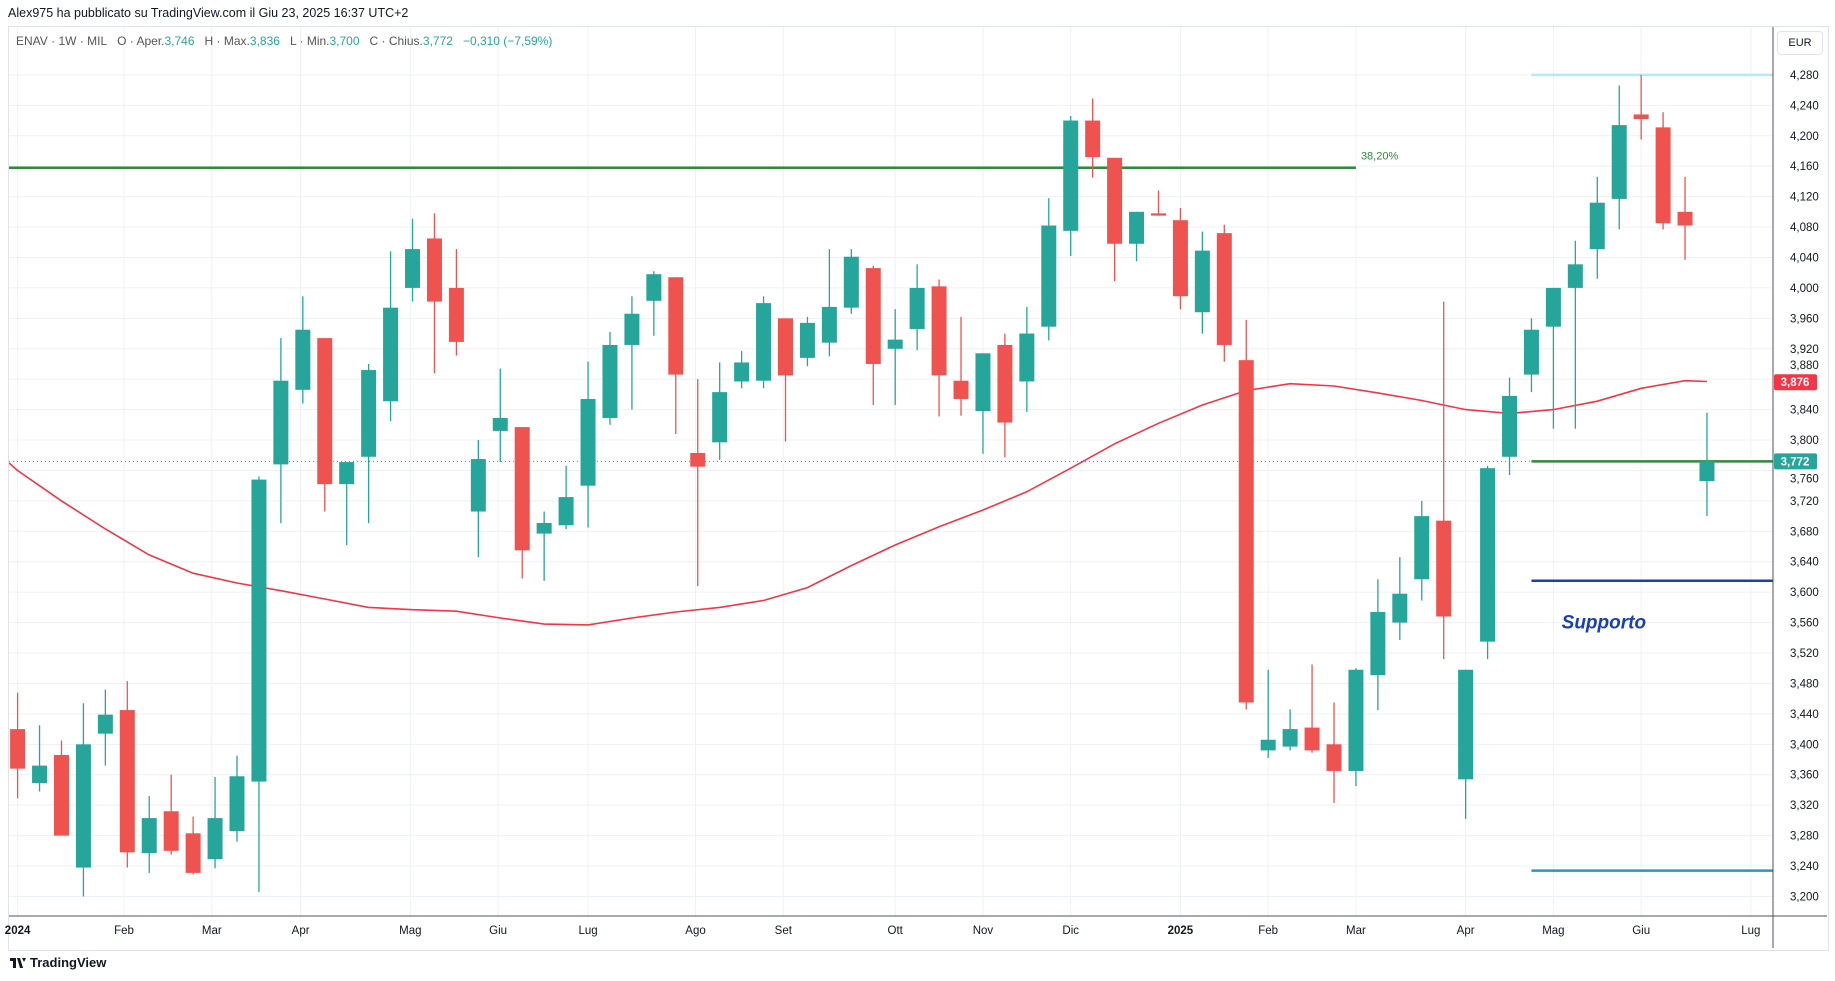  Describe the element at coordinates (62, 41) in the screenshot. I see `symbol-info: ENAV · 1W · MIL` at that location.